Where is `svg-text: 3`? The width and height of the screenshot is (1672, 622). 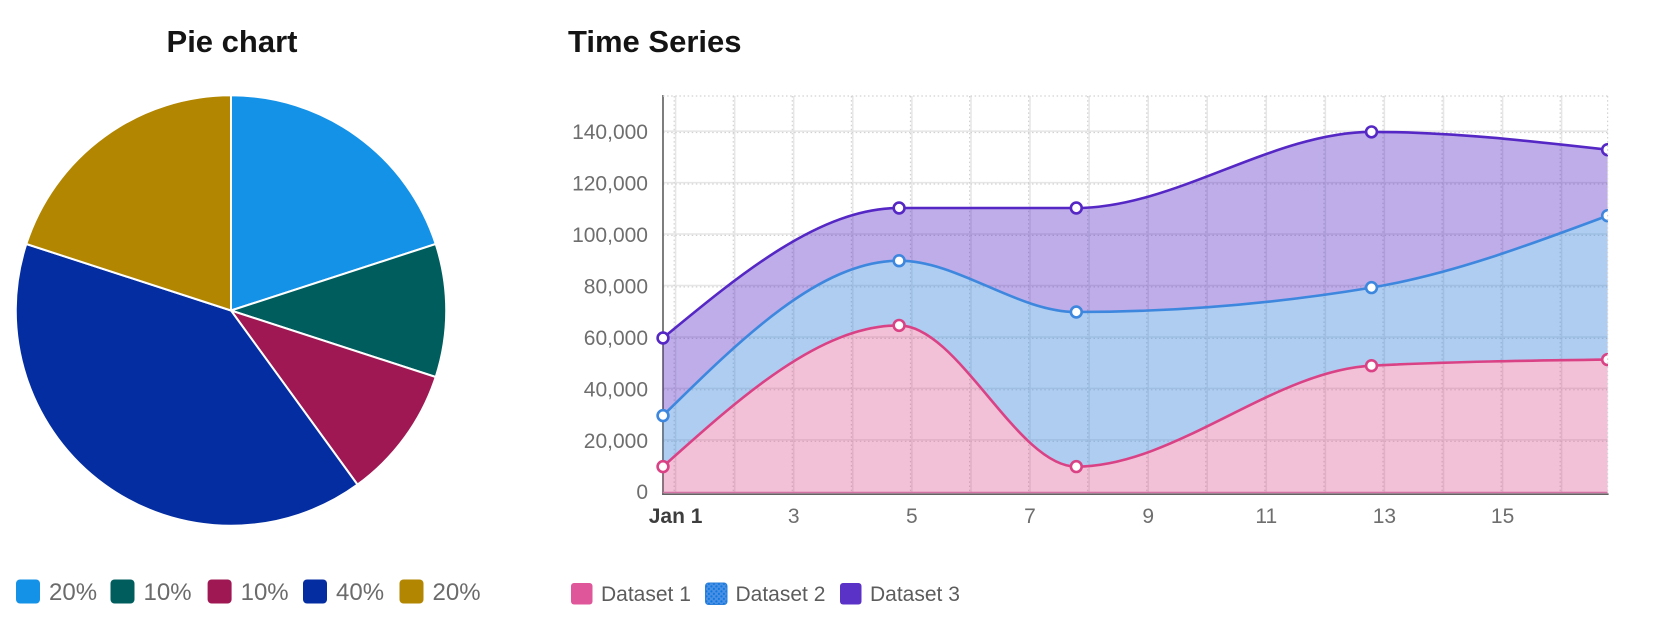
svg-text: 3 is located at coordinates (794, 516).